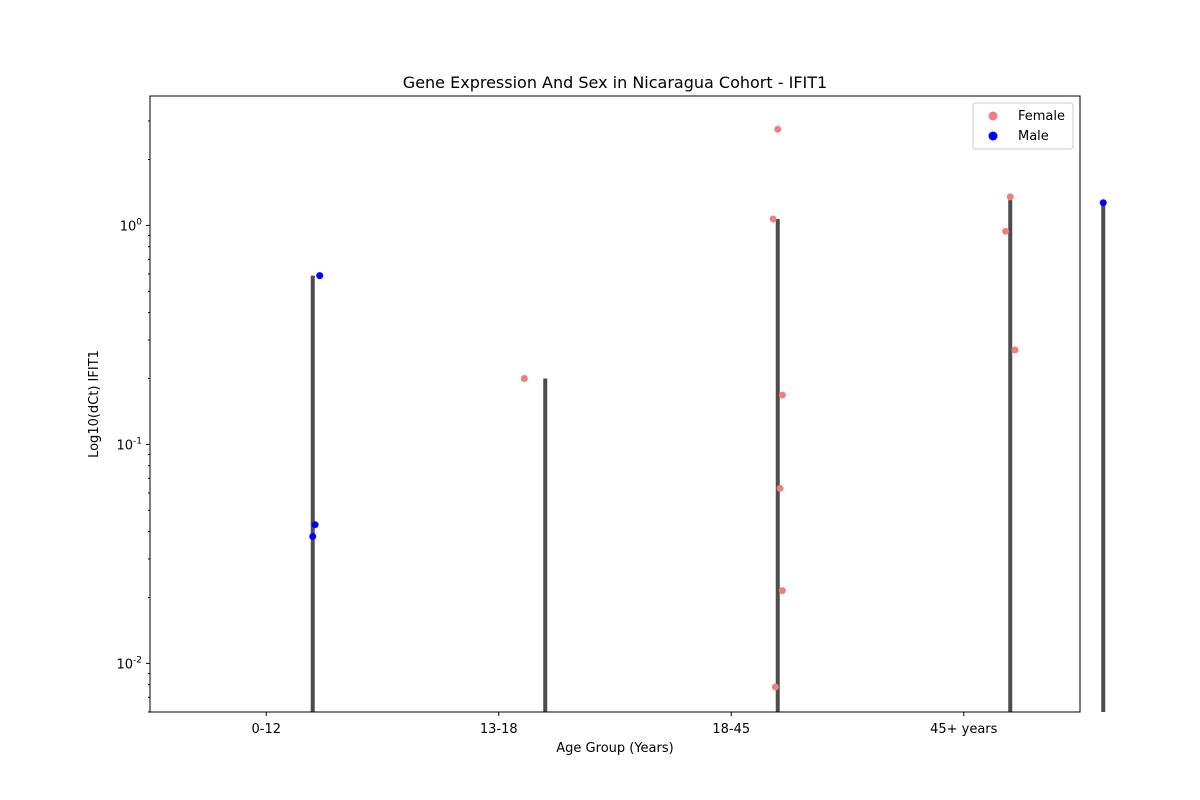 The height and width of the screenshot is (800, 1200). I want to click on y-tick-label: 10⁰, so click(131, 225).